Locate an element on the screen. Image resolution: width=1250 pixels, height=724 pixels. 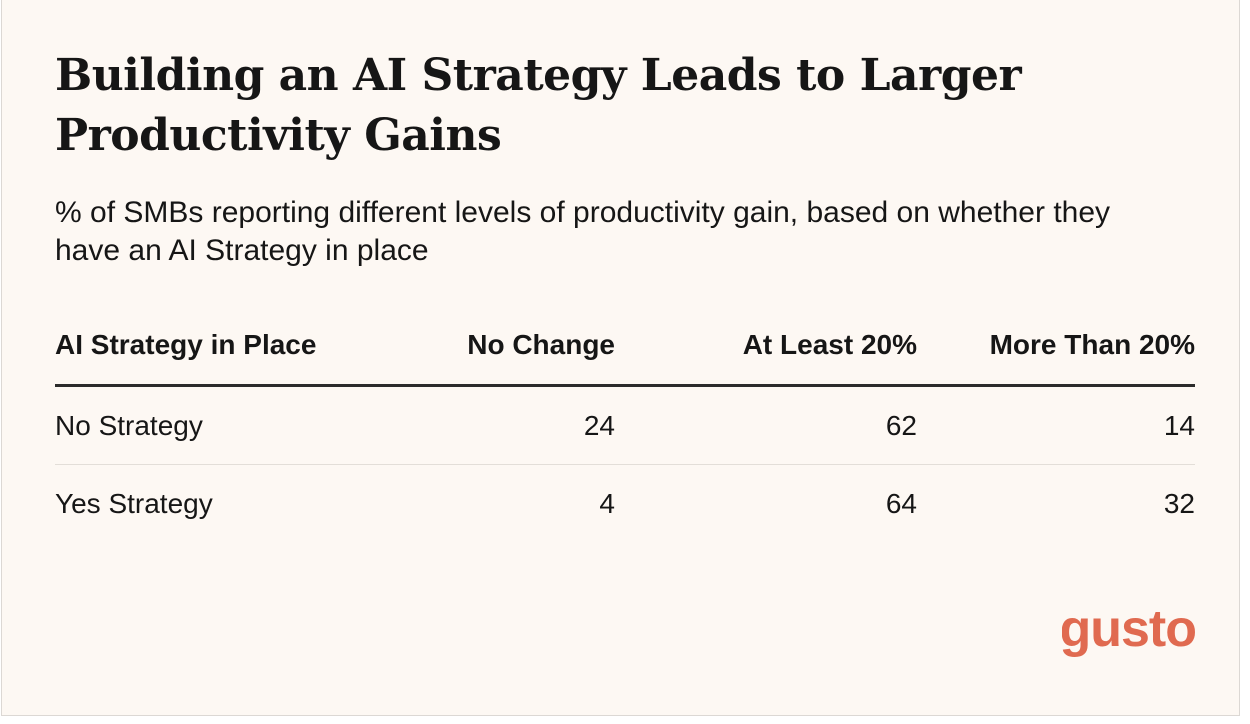
table-cell: 24 is located at coordinates (500, 425).